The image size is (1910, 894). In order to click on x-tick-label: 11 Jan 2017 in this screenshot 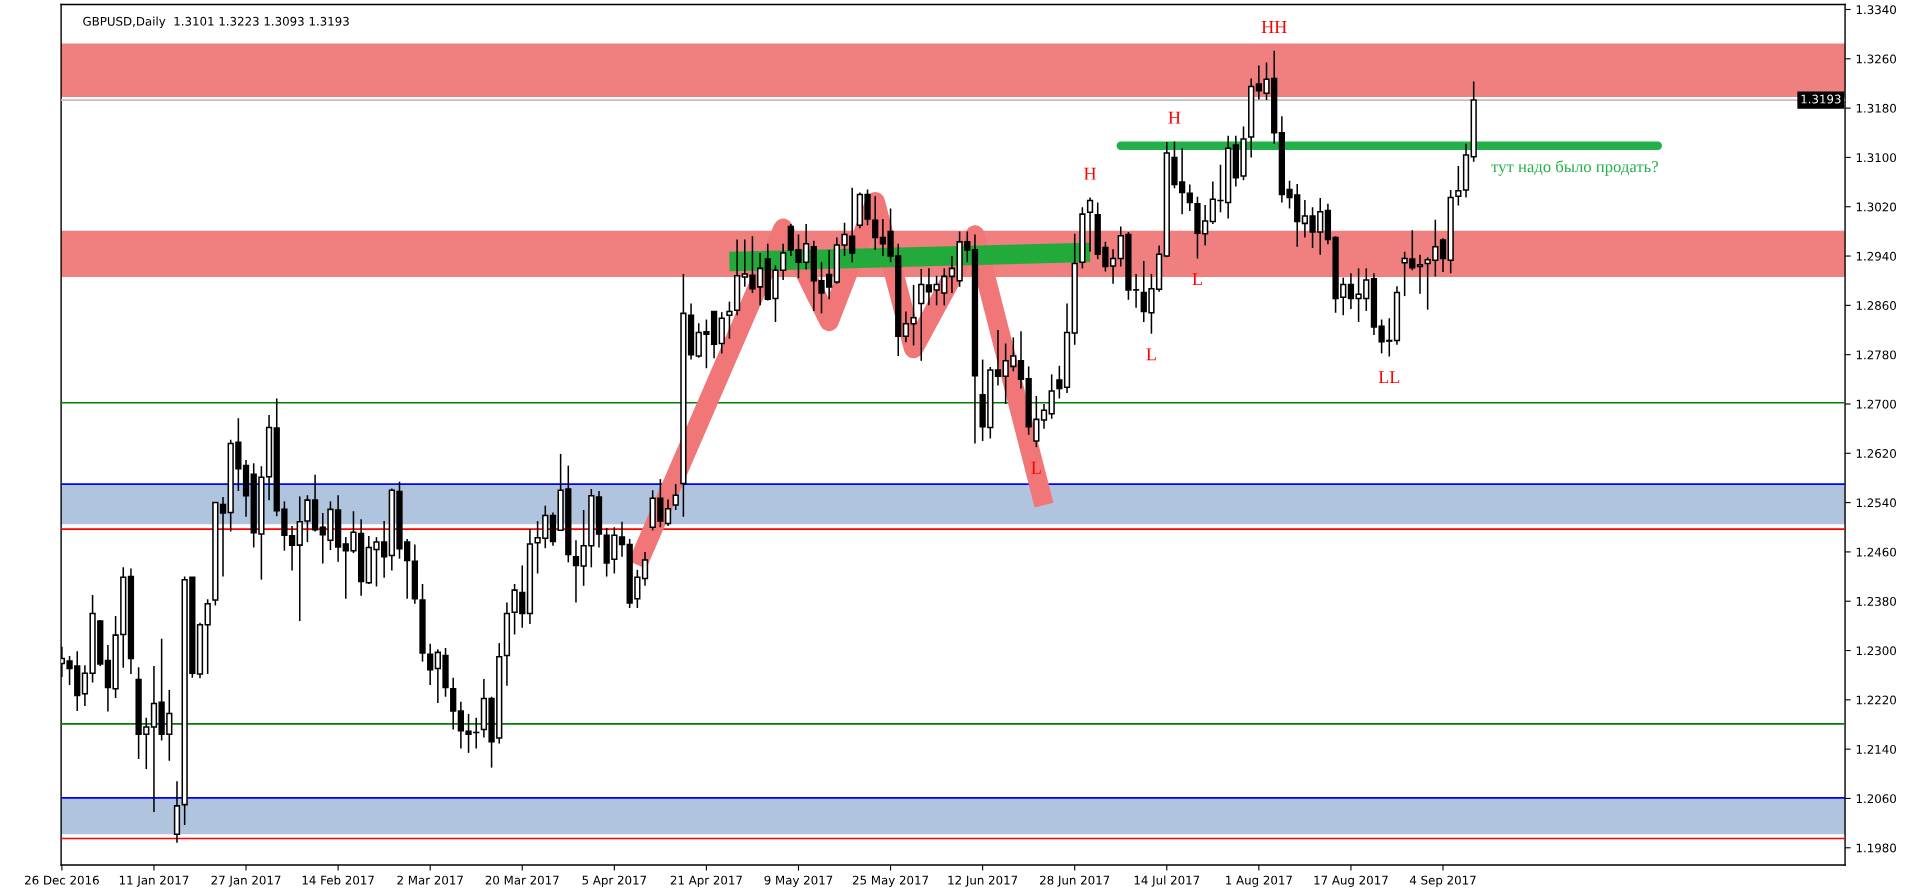, I will do `click(154, 881)`.